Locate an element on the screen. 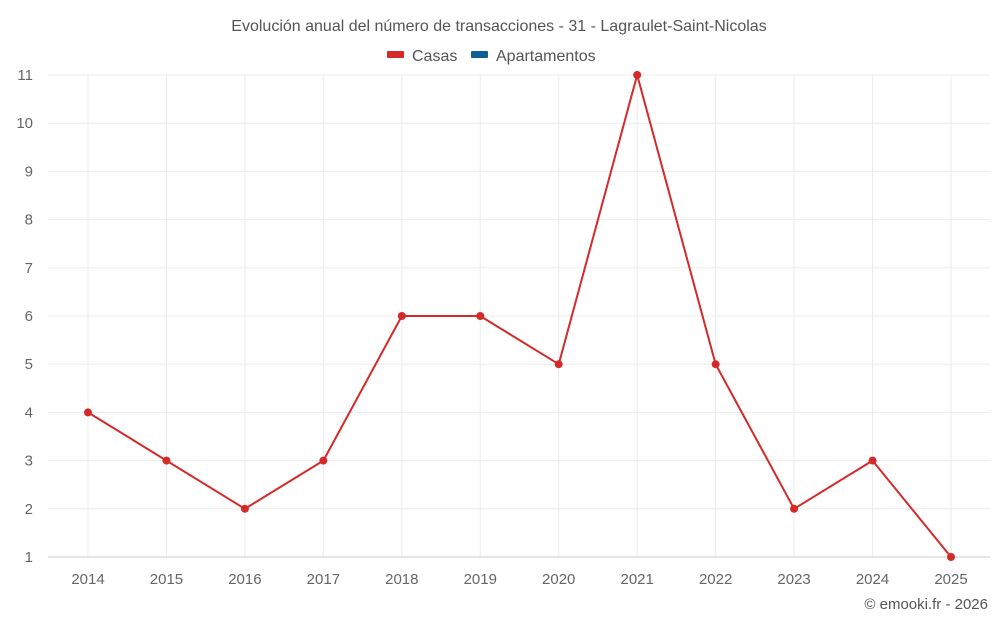  y-tick-label: 4 is located at coordinates (29, 412).